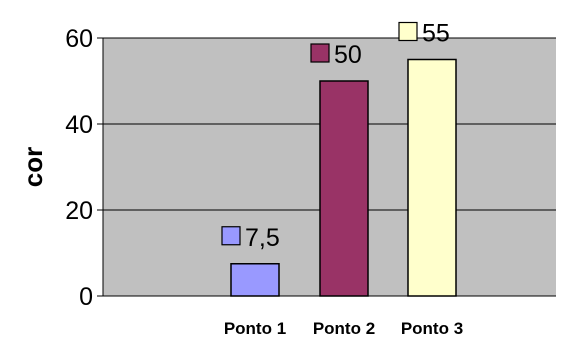 This screenshot has width=571, height=343. I want to click on category-label: Ponto 3, so click(432, 328).